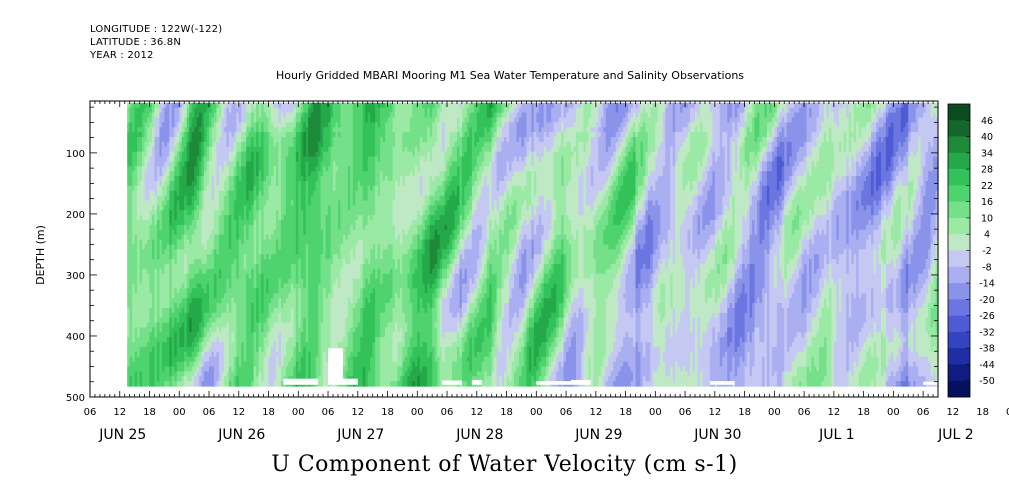  I want to click on colorbar-label: -44, so click(987, 365).